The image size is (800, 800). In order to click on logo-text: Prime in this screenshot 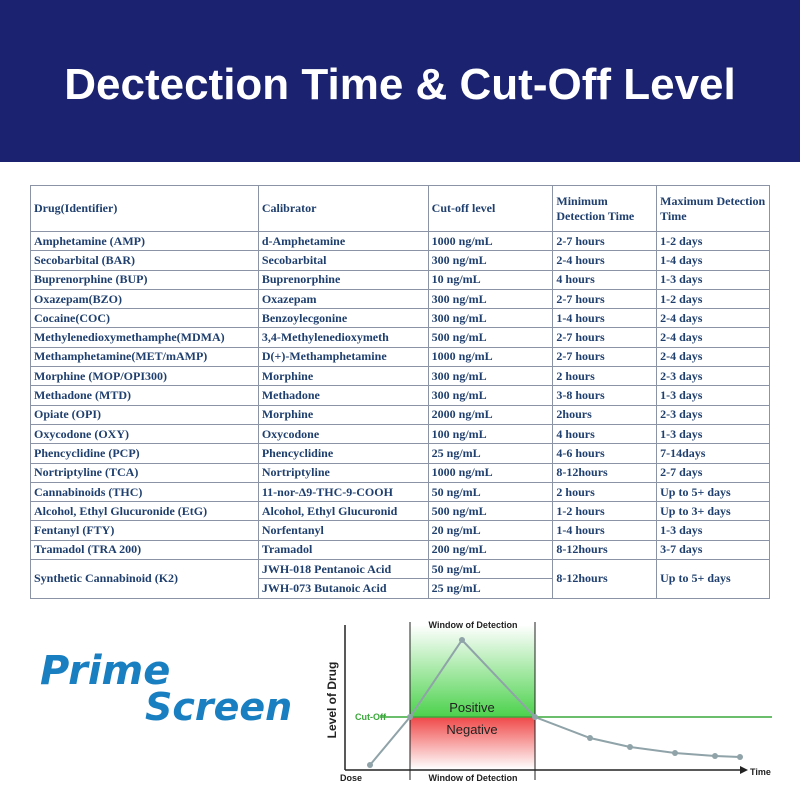, I will do `click(105, 671)`.